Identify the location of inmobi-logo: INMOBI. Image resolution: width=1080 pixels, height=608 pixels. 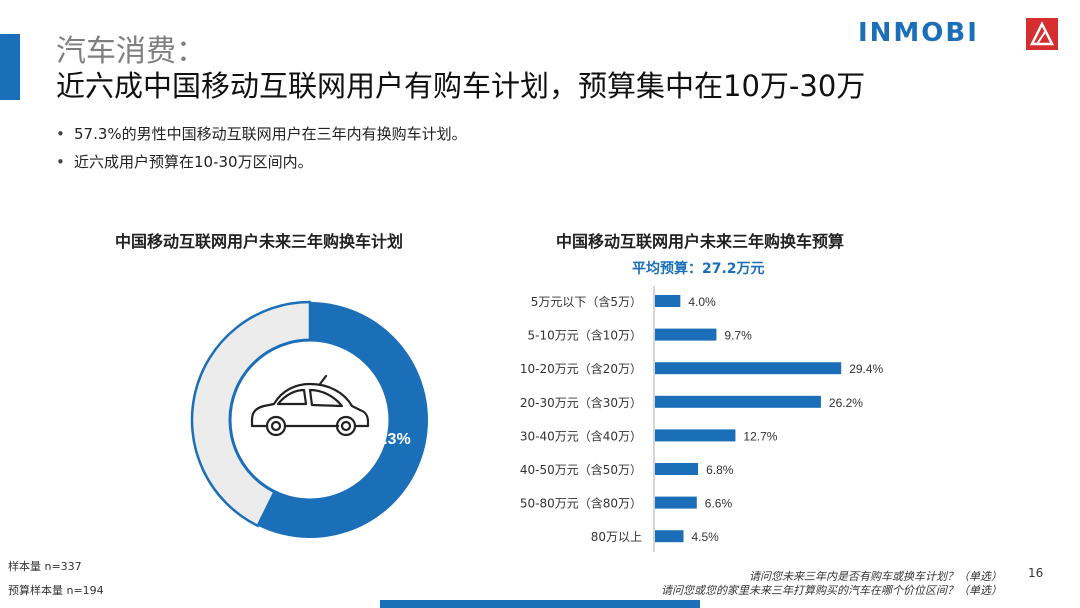
(958, 35).